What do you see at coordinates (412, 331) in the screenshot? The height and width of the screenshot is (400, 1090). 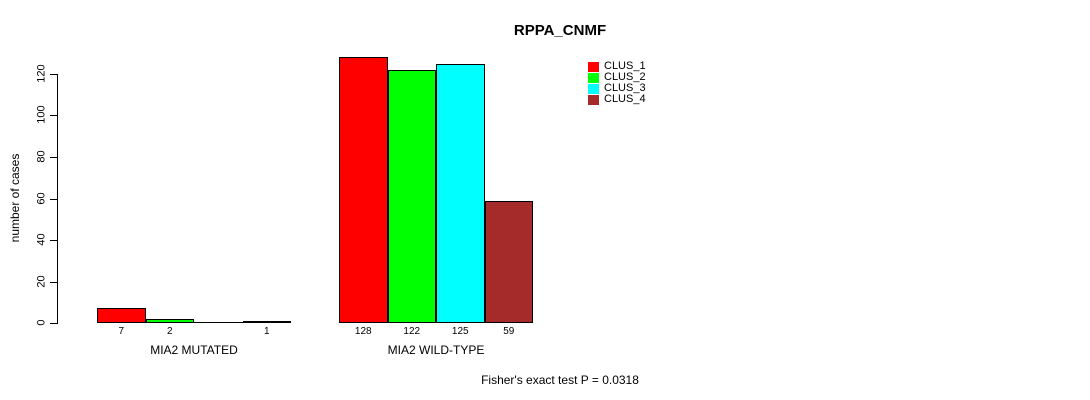 I see `bar-value-label: 122` at bounding box center [412, 331].